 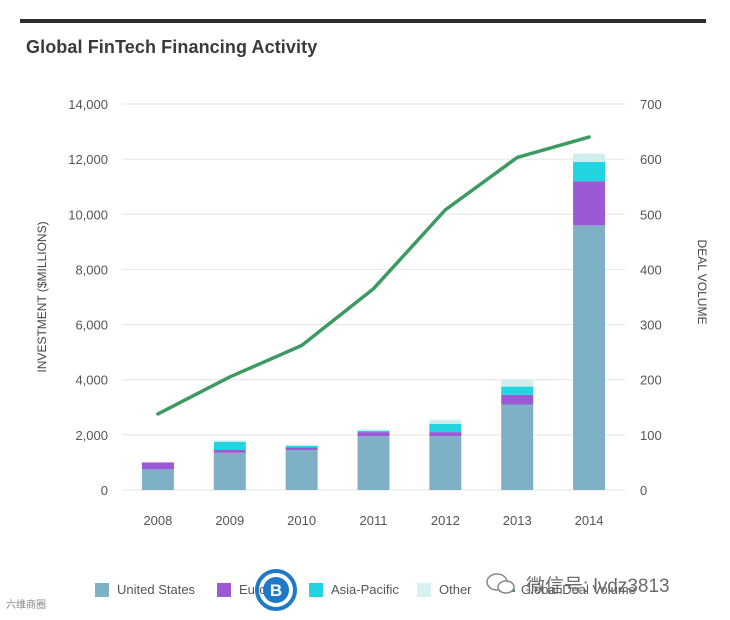 What do you see at coordinates (589, 203) in the screenshot?
I see `bar-europe-2014` at bounding box center [589, 203].